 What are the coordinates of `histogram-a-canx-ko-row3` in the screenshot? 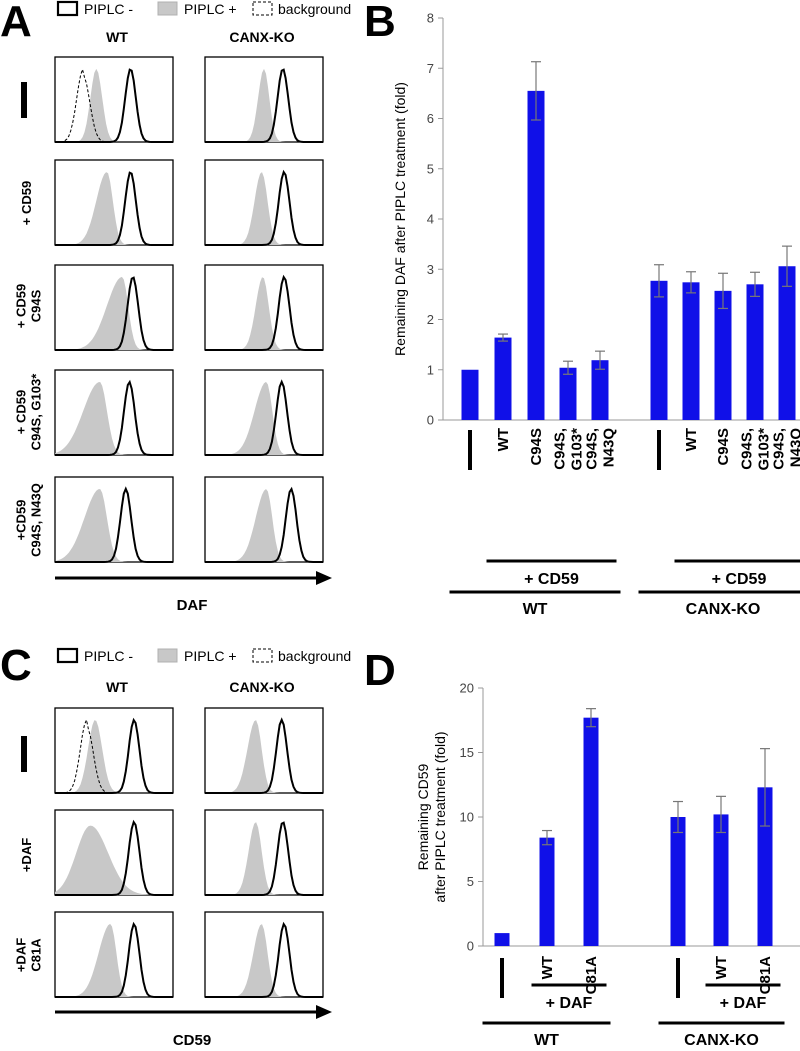 It's located at (264, 307).